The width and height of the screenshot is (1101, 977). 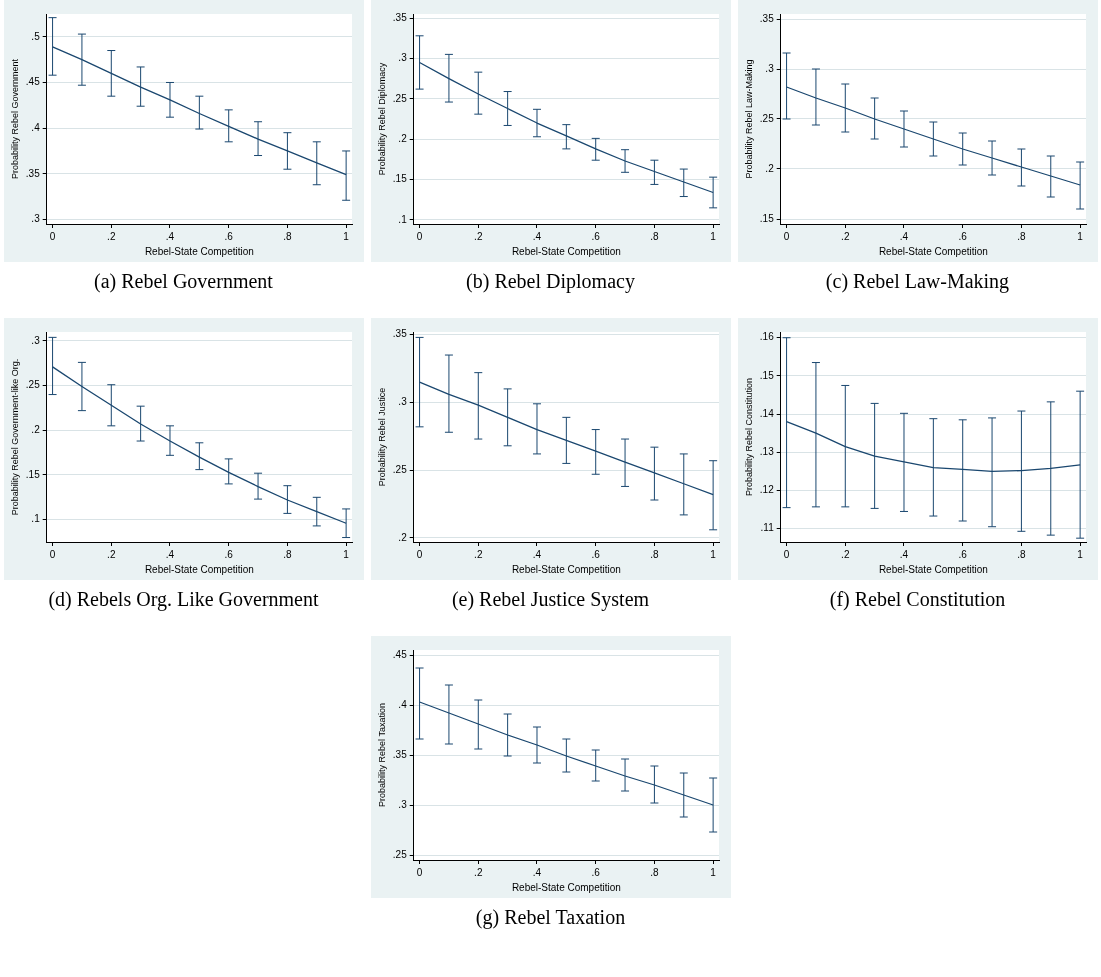 I want to click on text: (e) Rebel Justice System, so click(x=550, y=599).